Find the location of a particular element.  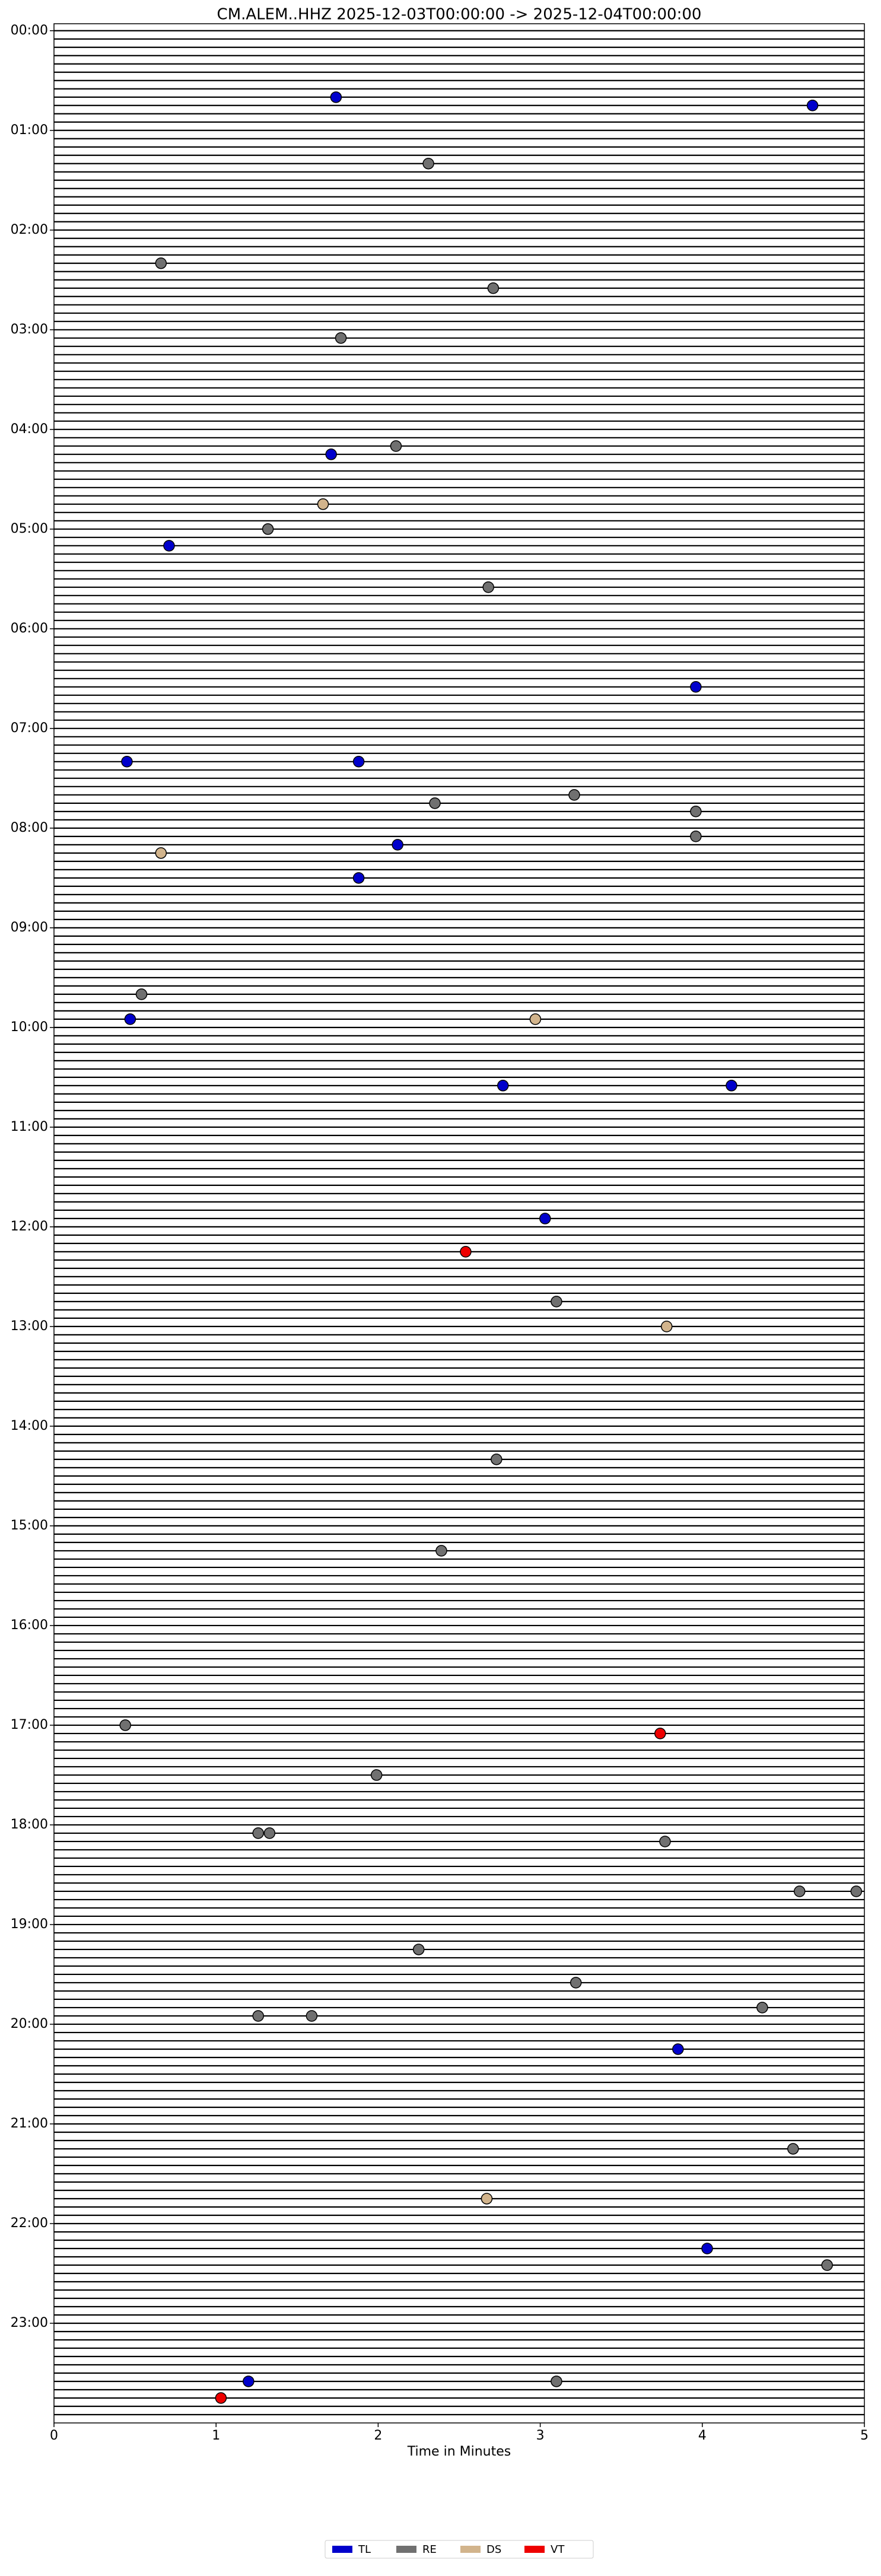

x-tick-label: 4 is located at coordinates (702, 2435).